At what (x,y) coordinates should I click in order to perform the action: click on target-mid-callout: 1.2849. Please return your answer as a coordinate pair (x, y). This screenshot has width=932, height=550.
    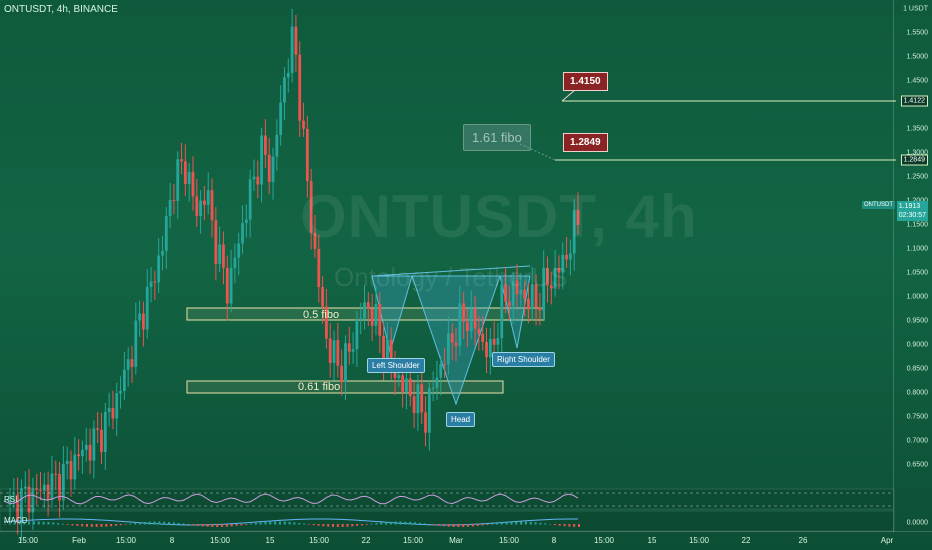
    Looking at the image, I should click on (585, 142).